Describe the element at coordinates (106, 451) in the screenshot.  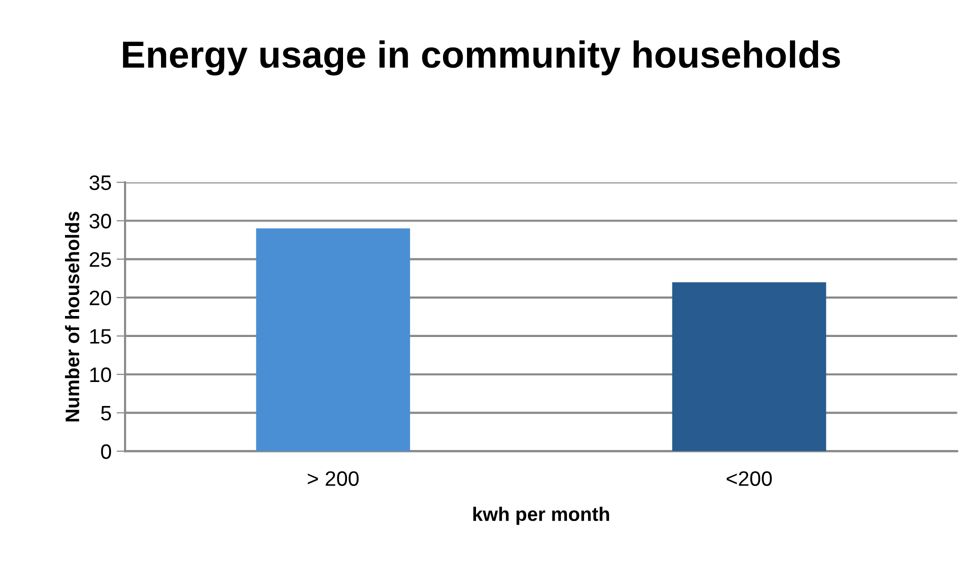
I see `y-tick-label: 0` at that location.